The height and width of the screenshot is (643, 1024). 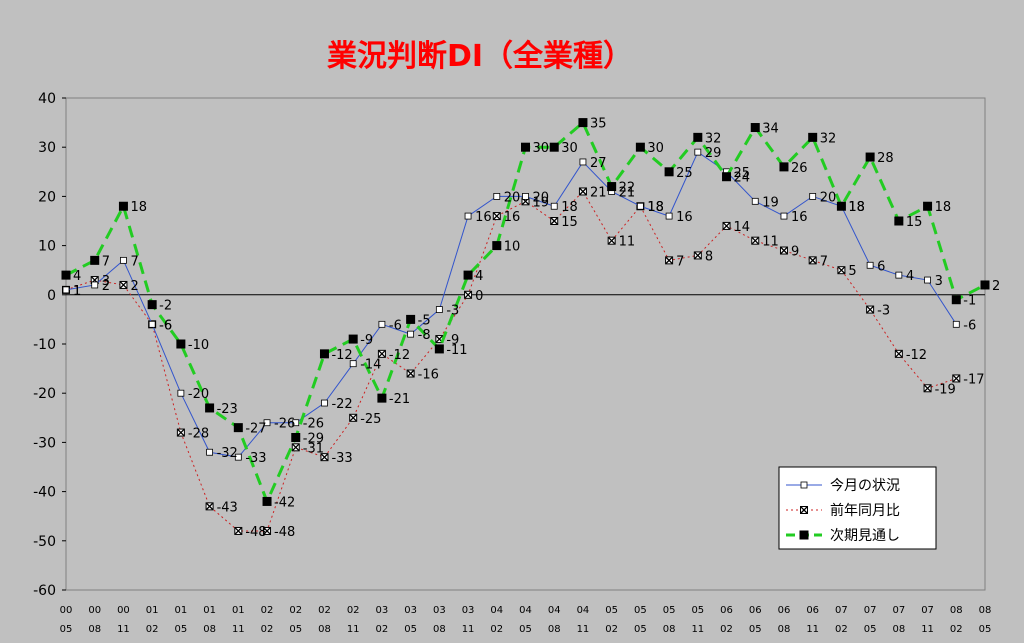 I want to click on data-label: -26, so click(x=313, y=424).